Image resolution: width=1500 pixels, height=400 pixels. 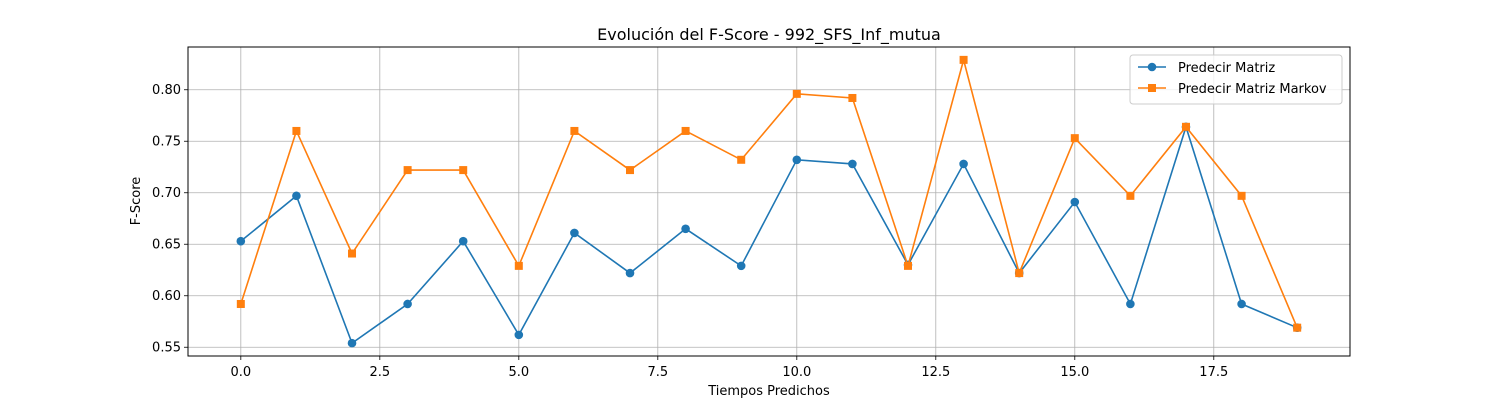 I want to click on y-tick-label: 0.60, so click(x=166, y=296).